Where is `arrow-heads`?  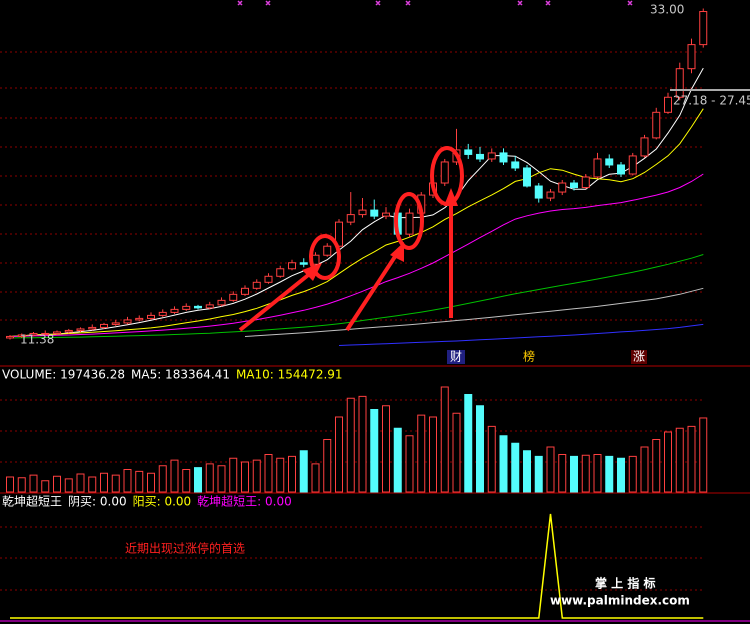 arrow-heads is located at coordinates (380, 234).